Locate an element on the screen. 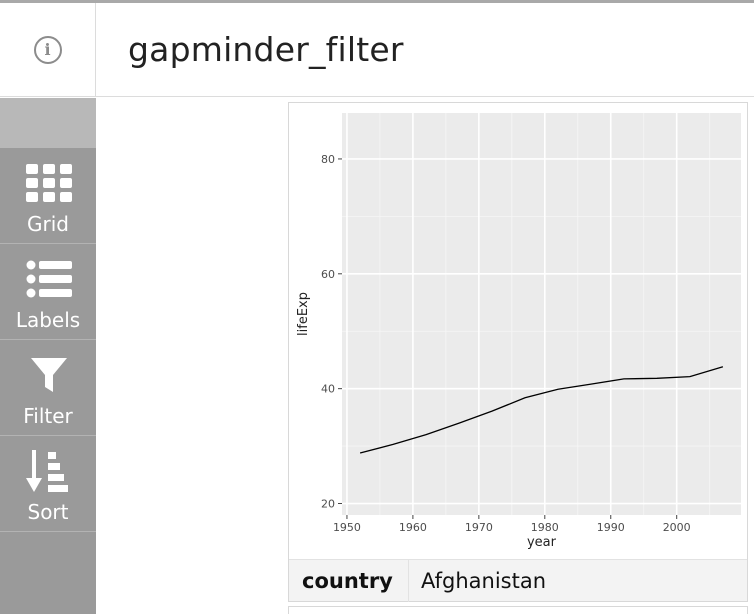  footer-key: country is located at coordinates (349, 581).